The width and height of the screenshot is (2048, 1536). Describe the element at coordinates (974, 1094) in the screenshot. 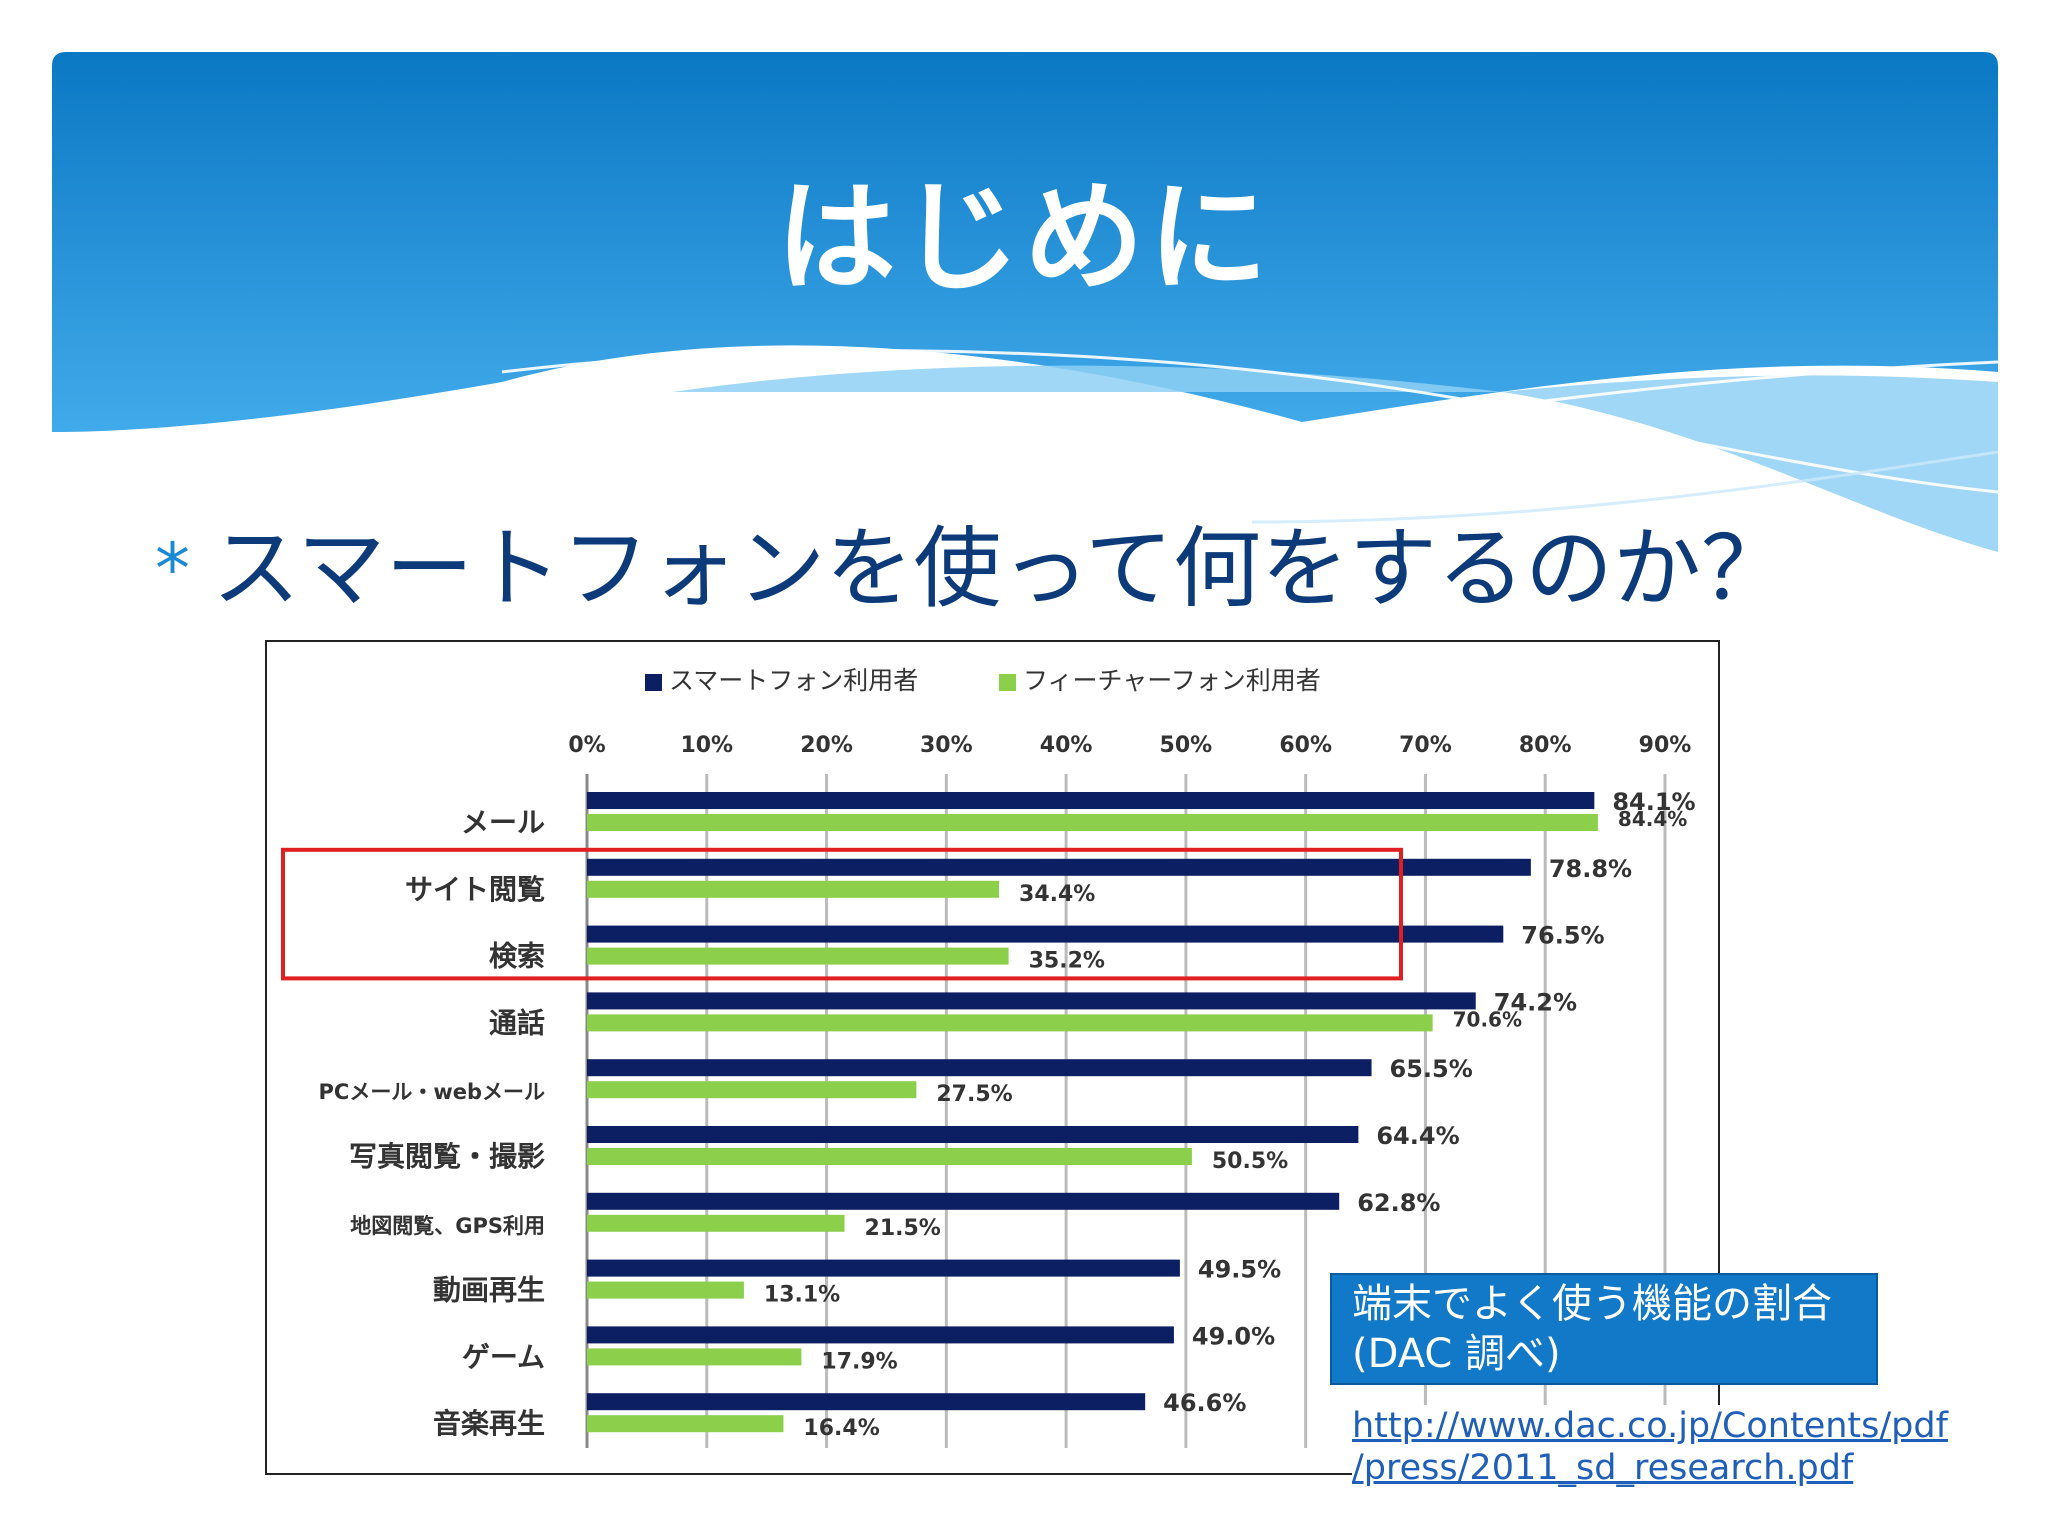

I see `data-label-featurephone: 27.5%` at that location.